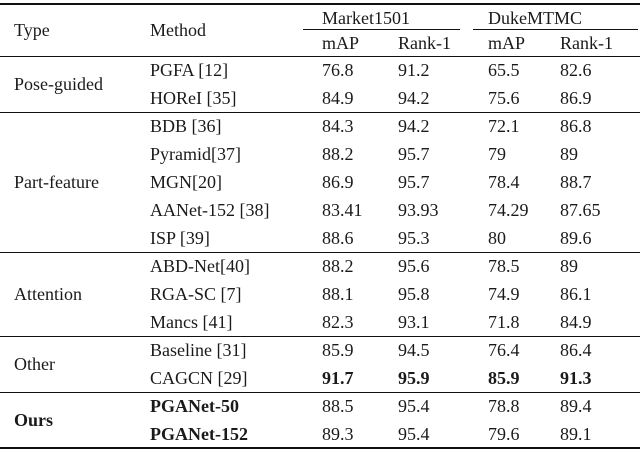  I want to click on header-row-groups: Type Method Market1501 DukeMTMC, so click(320, 21).